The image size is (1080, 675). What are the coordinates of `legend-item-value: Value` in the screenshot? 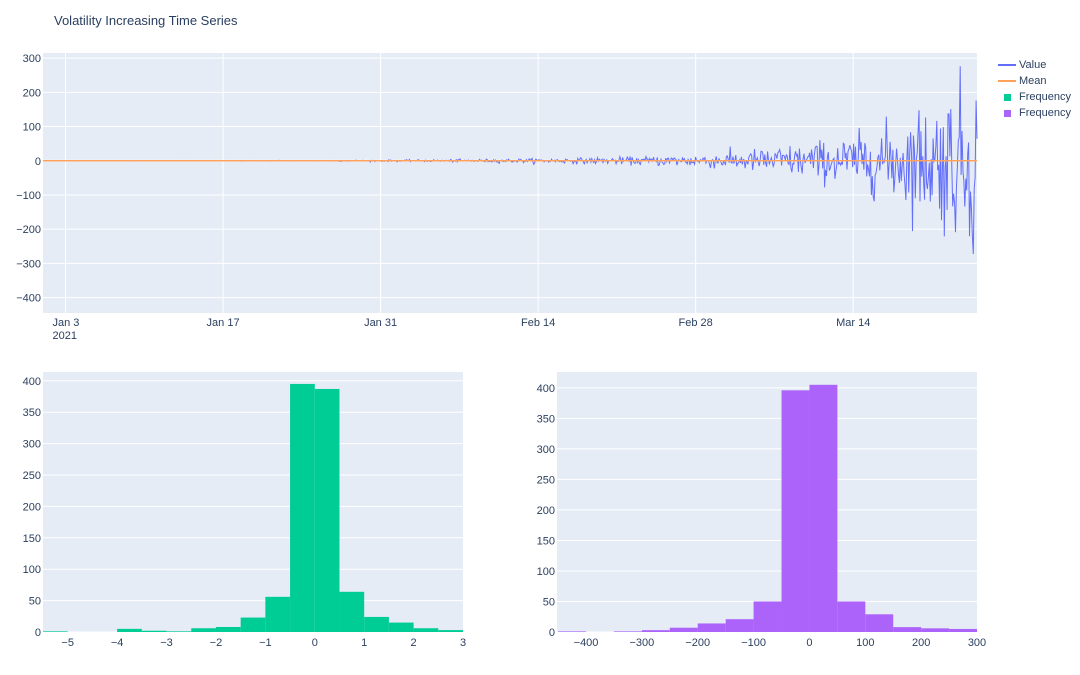 It's located at (1034, 65).